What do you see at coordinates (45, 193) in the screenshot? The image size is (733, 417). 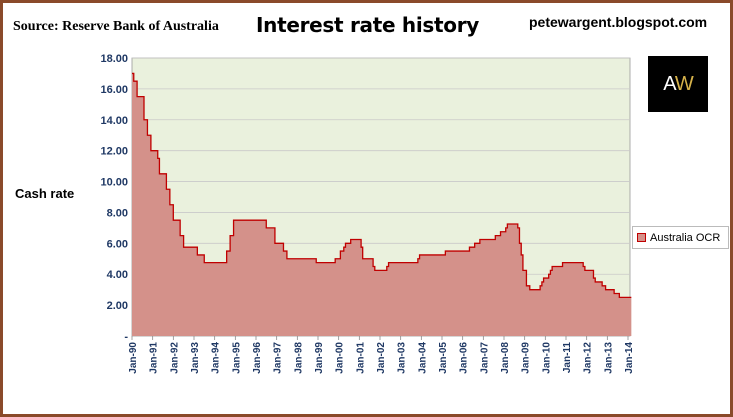 I see `y-axis-label: Cash rate` at bounding box center [45, 193].